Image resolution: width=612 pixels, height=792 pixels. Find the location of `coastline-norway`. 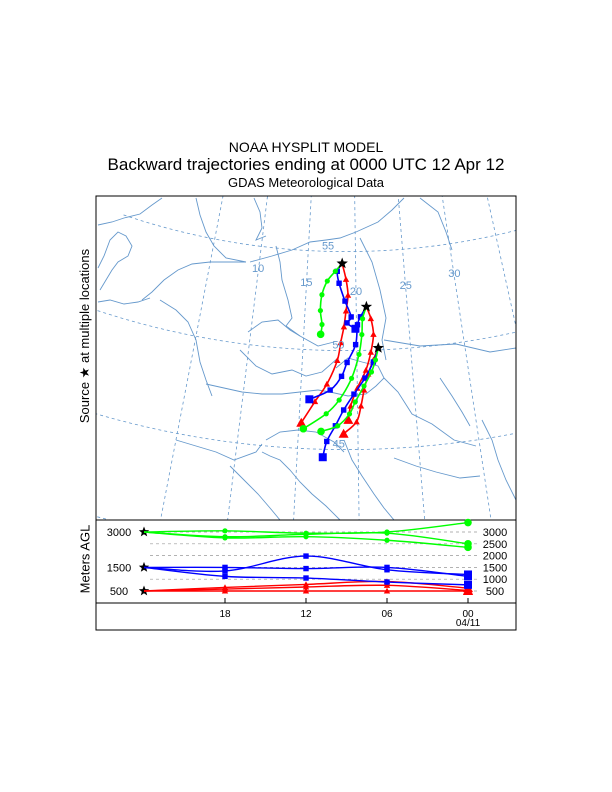

coastline-norway is located at coordinates (130, 211).